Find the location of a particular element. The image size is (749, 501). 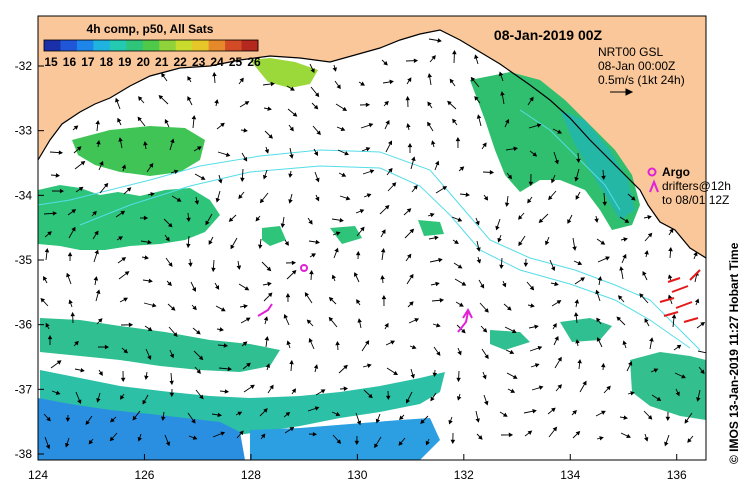

info-scale: 0.5m/s (1kt 24h) is located at coordinates (641, 80).